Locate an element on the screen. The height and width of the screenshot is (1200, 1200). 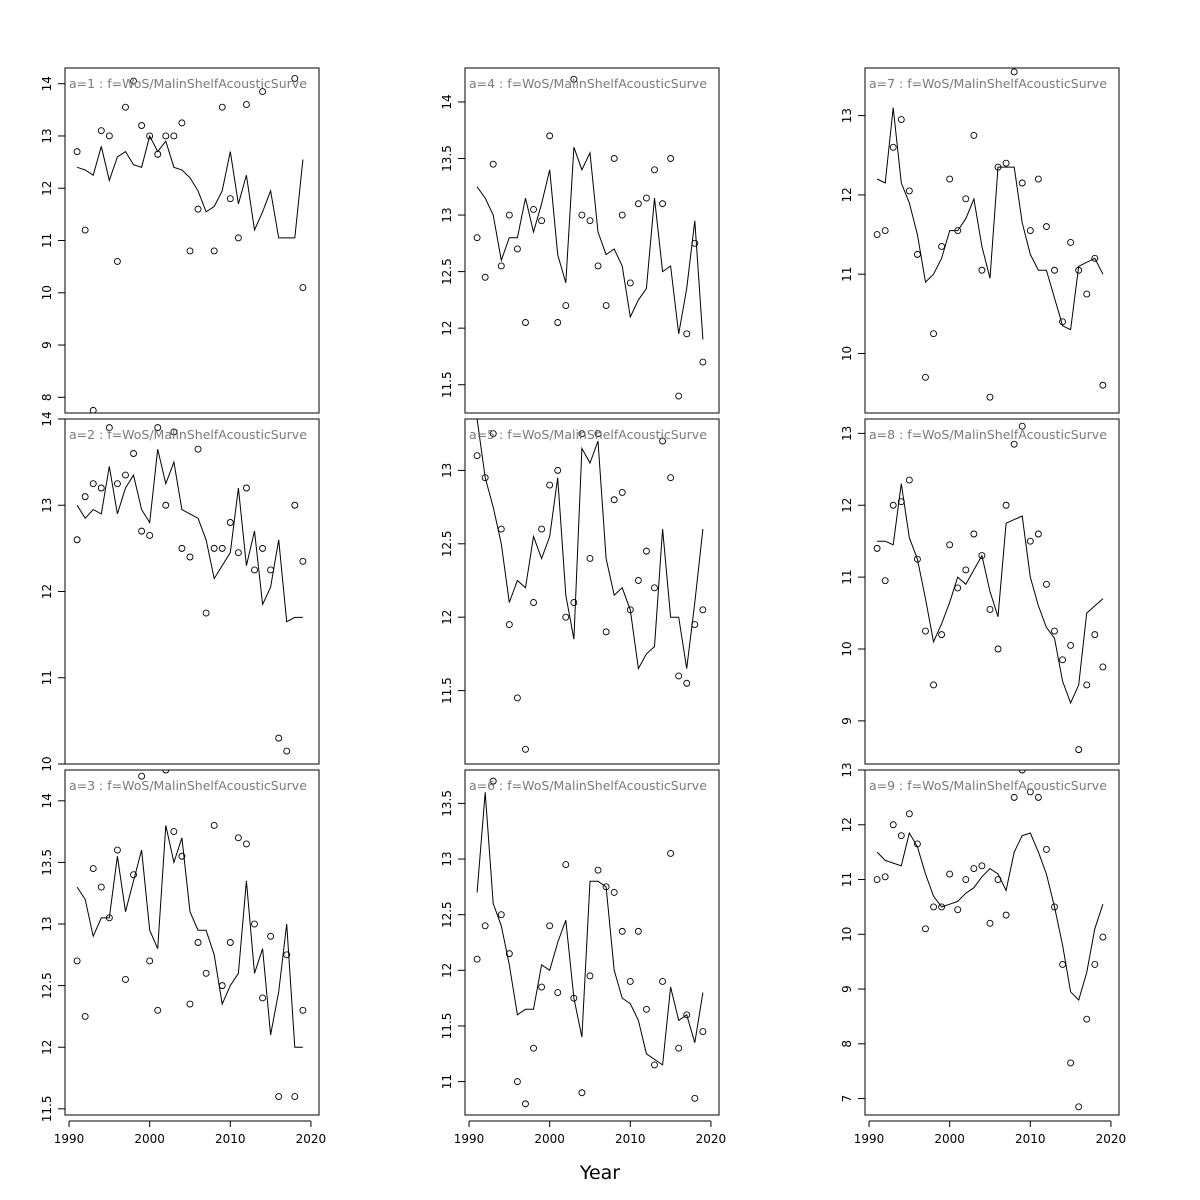
panel-label: a=1 : f=WoS/MalinShelfAcousticSurve is located at coordinates (188, 83).